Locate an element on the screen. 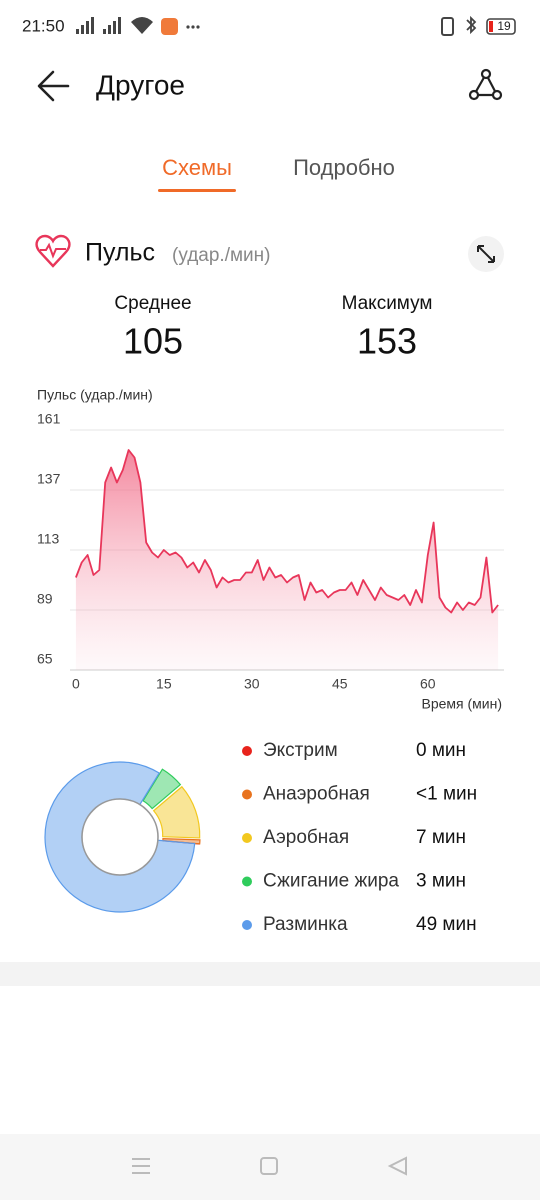  stat-value: 105 is located at coordinates (153, 341).